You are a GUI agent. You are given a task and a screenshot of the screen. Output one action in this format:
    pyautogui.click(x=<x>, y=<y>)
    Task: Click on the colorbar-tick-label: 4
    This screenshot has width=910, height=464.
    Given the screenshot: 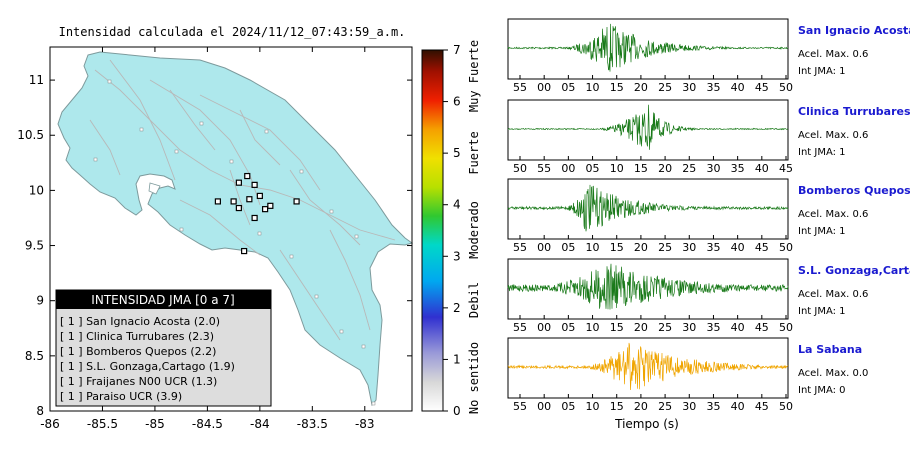 What is the action you would take?
    pyautogui.click(x=457, y=205)
    